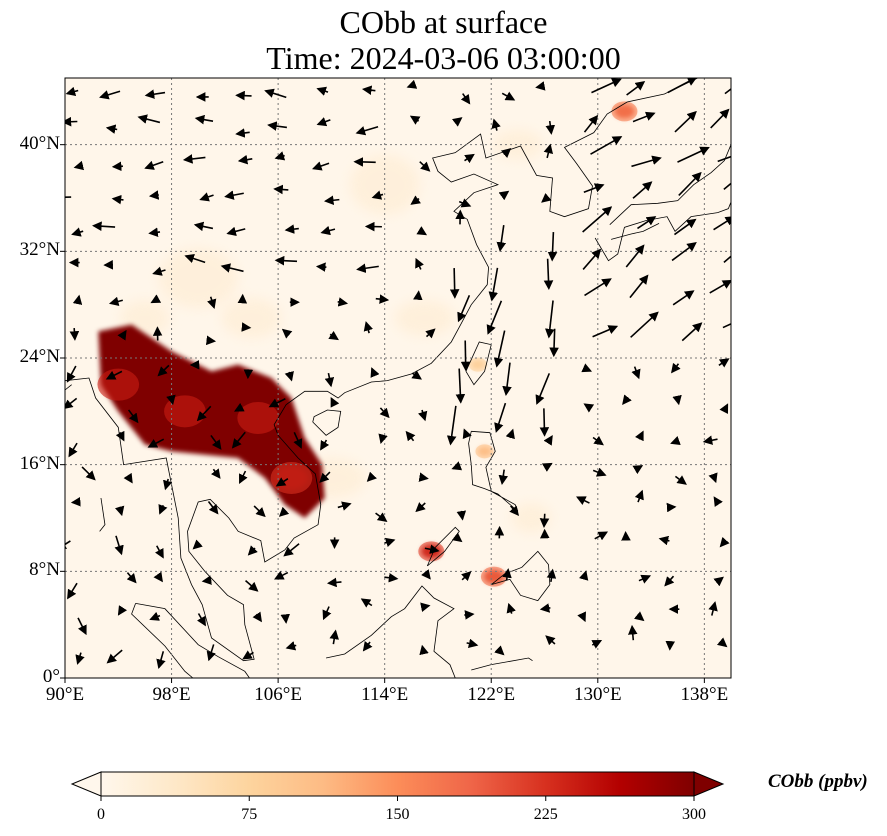 The height and width of the screenshot is (836, 887). What do you see at coordinates (51, 676) in the screenshot?
I see `lat-tick-label: 0°` at bounding box center [51, 676].